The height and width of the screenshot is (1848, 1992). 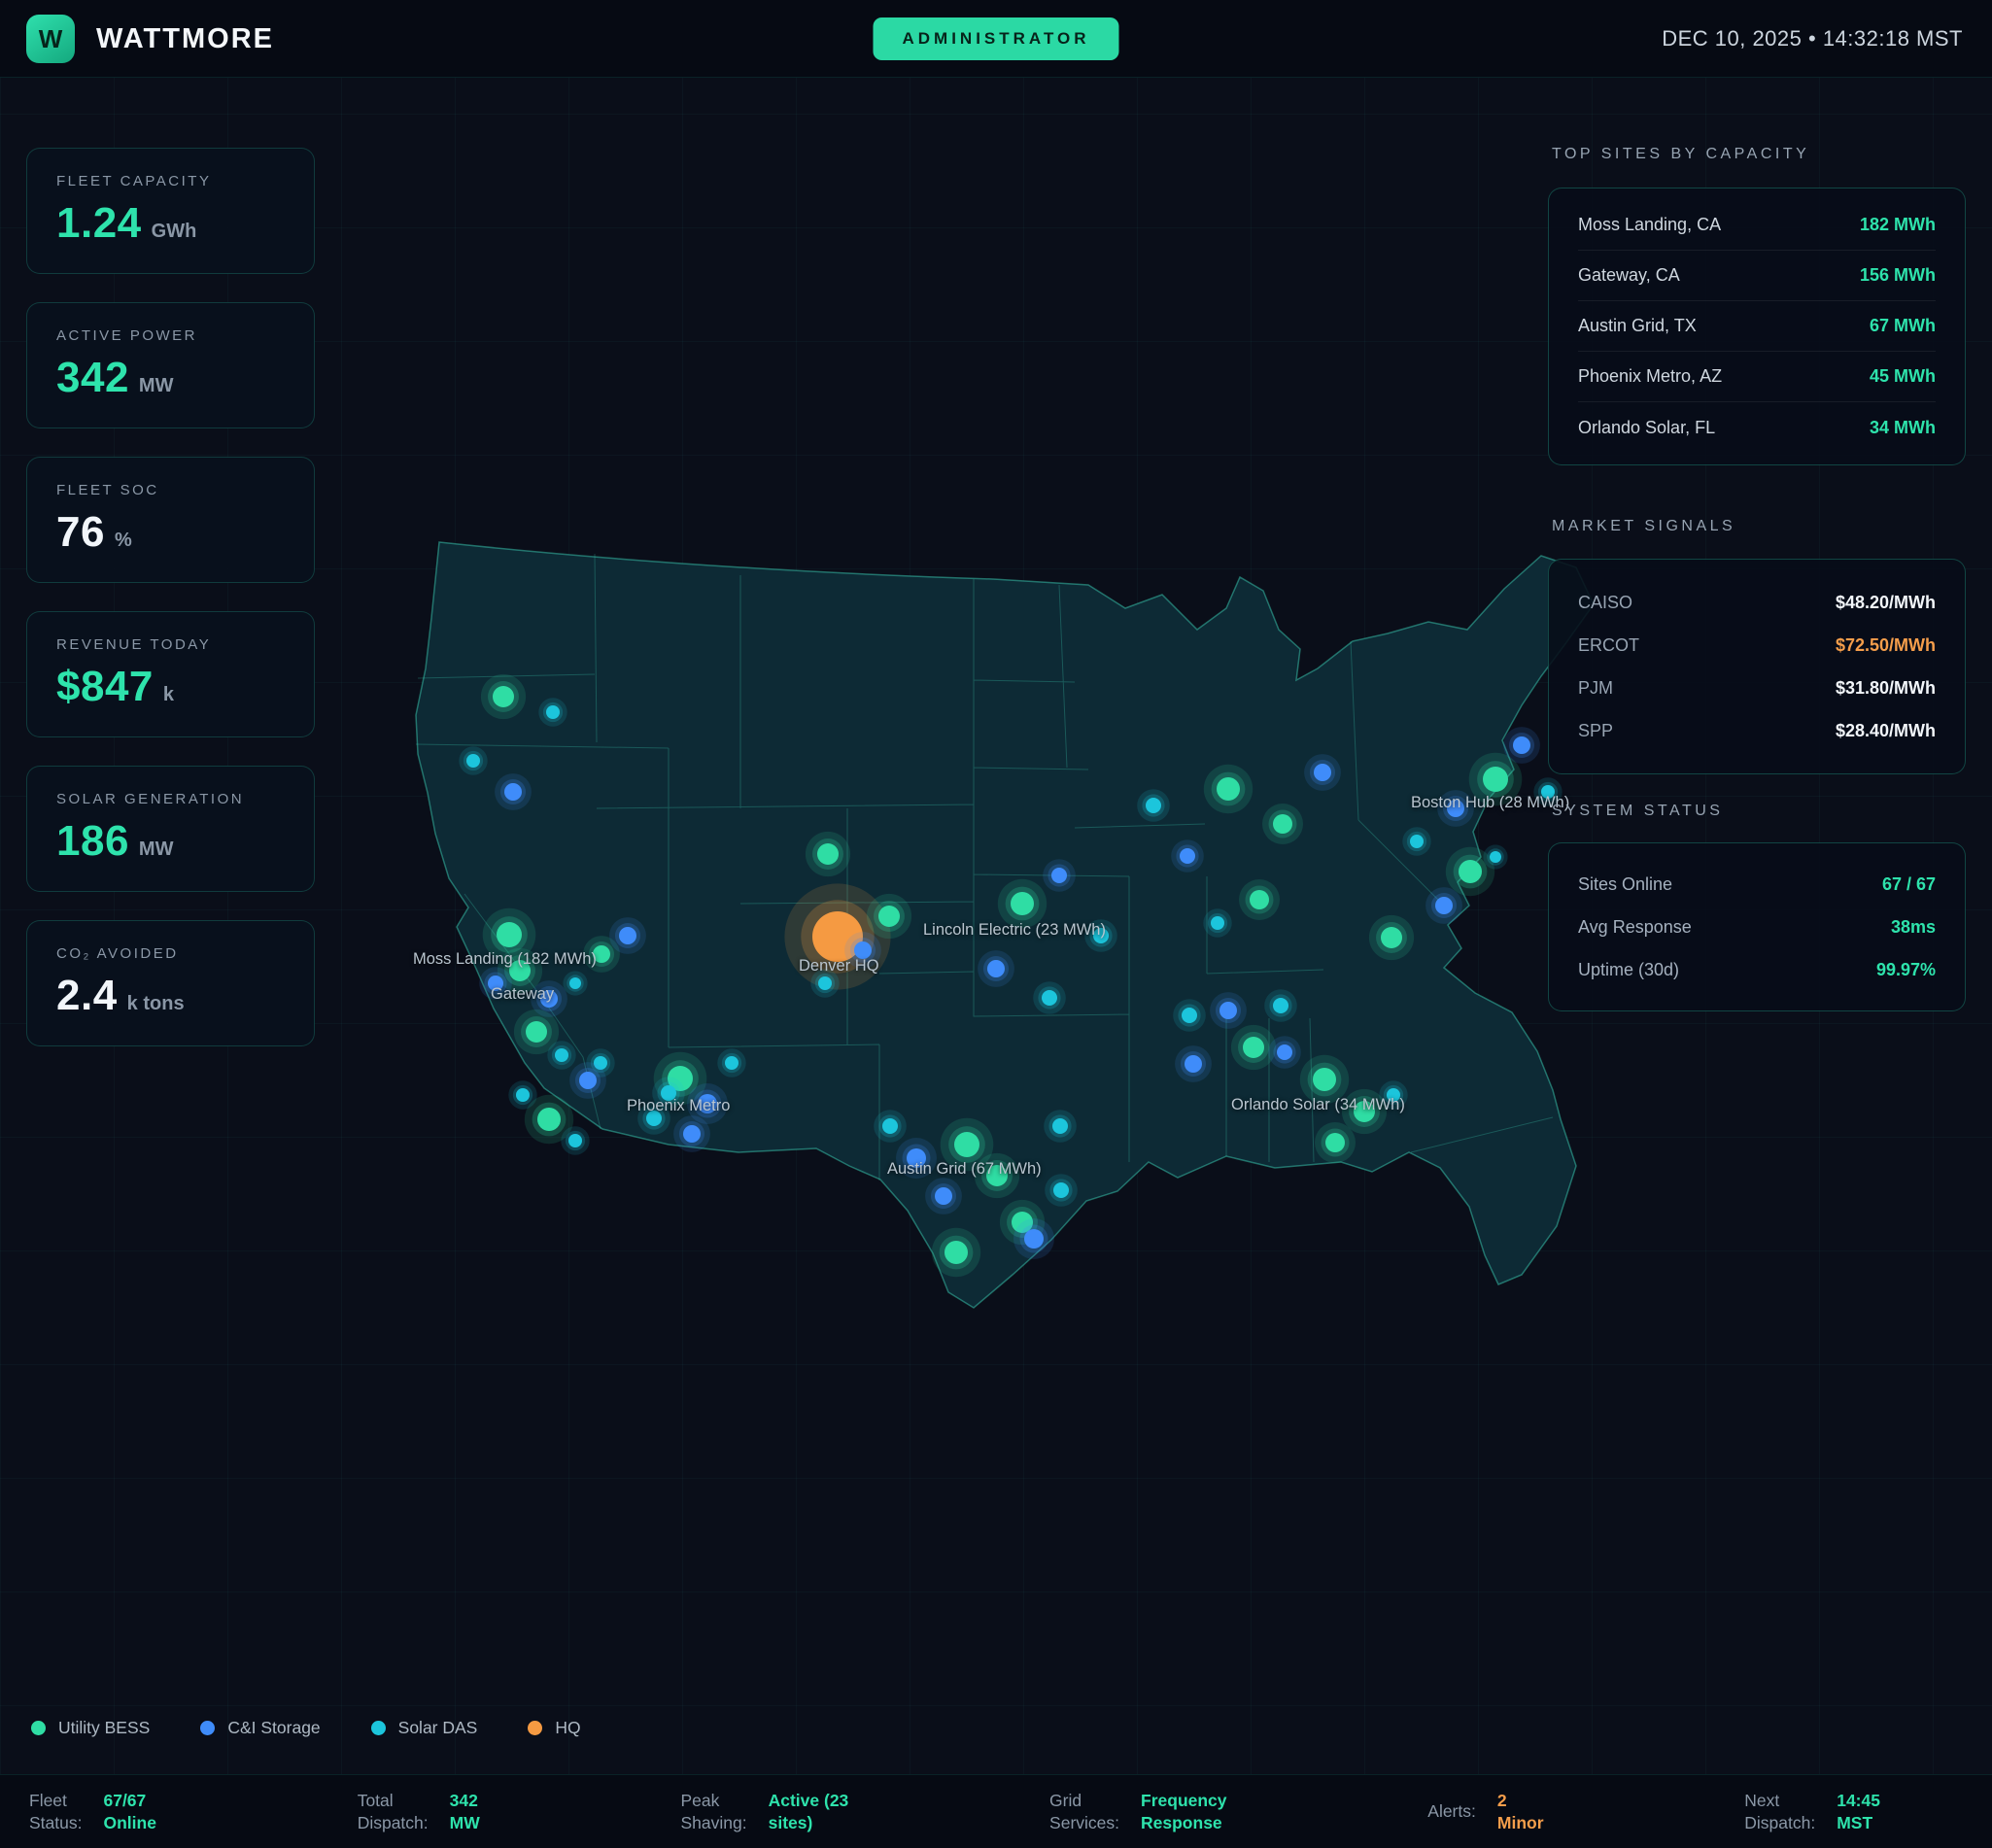 What do you see at coordinates (155, 1003) in the screenshot?
I see `kpi-unit: k tons` at bounding box center [155, 1003].